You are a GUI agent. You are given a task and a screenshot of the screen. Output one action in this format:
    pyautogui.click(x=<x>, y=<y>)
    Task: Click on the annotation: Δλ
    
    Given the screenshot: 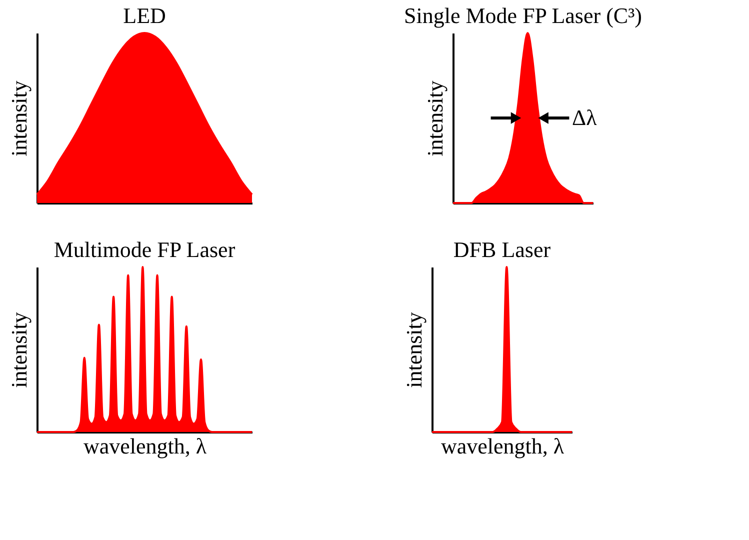 What is the action you would take?
    pyautogui.click(x=585, y=117)
    